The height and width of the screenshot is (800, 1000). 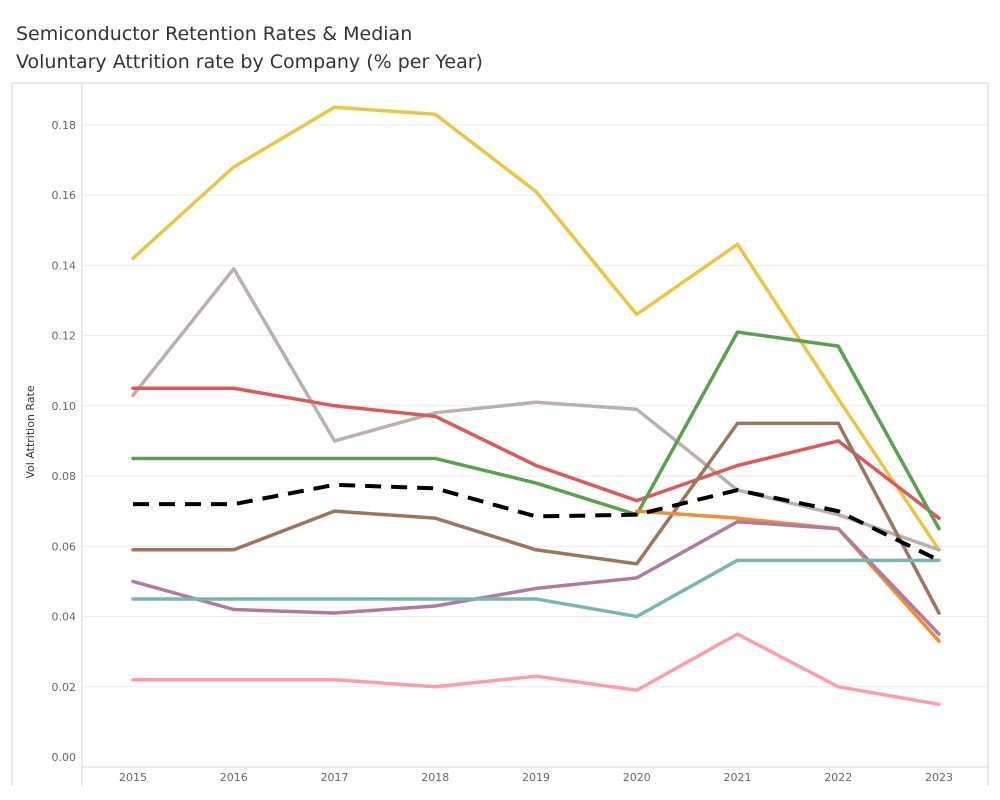 I want to click on y-tick-0.16: 0.16, so click(x=64, y=195).